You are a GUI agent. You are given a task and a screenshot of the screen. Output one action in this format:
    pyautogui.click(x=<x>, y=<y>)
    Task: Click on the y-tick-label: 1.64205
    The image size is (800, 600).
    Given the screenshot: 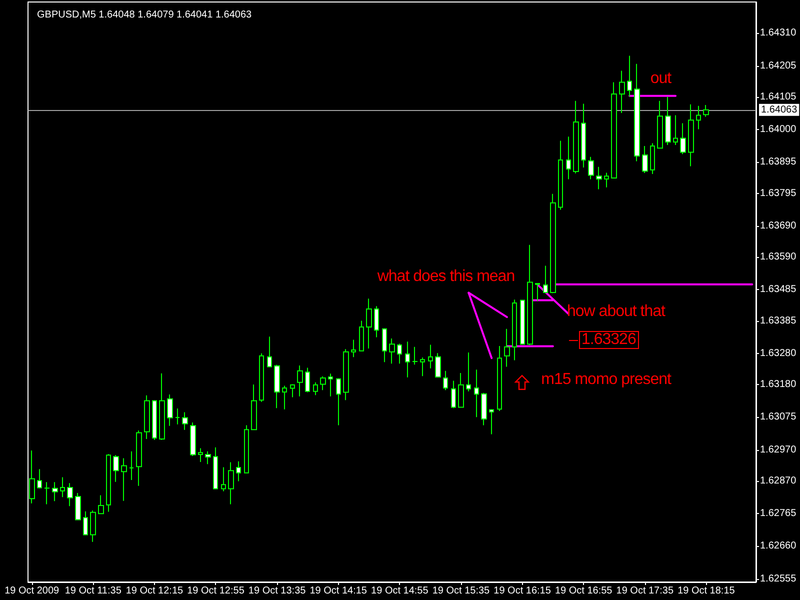 What is the action you would take?
    pyautogui.click(x=778, y=66)
    